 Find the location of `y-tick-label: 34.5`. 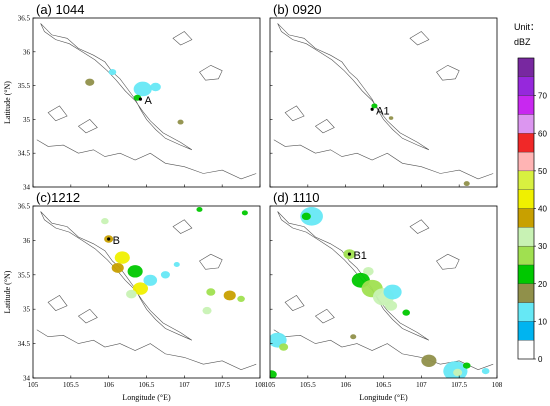

y-tick-label: 34.5 is located at coordinates (24, 154).